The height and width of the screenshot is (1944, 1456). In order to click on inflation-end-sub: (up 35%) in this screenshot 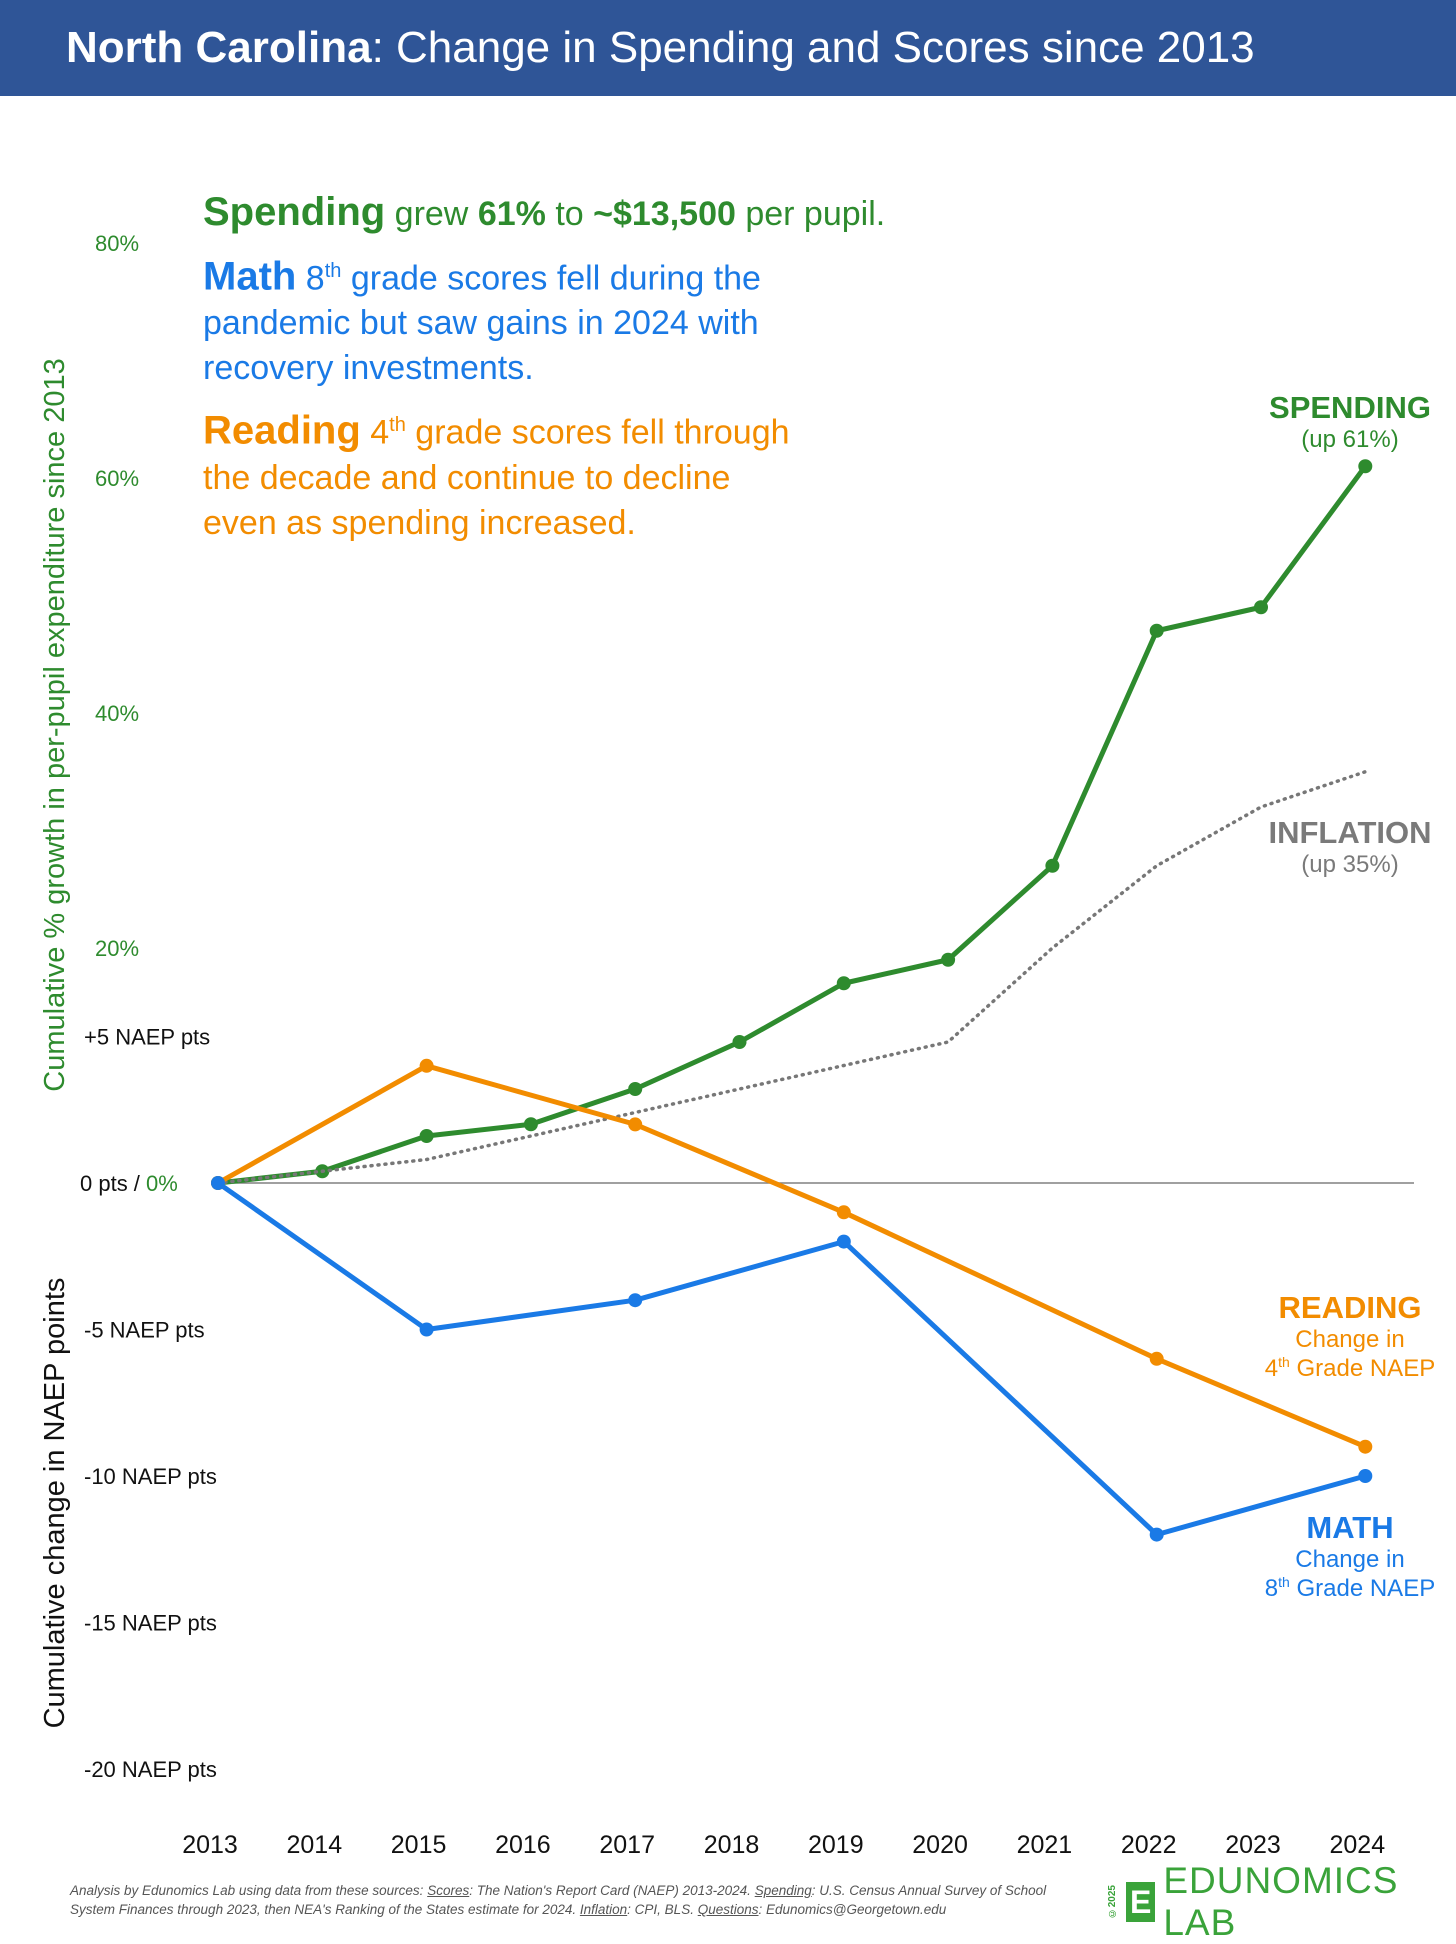, I will do `click(1350, 864)`.